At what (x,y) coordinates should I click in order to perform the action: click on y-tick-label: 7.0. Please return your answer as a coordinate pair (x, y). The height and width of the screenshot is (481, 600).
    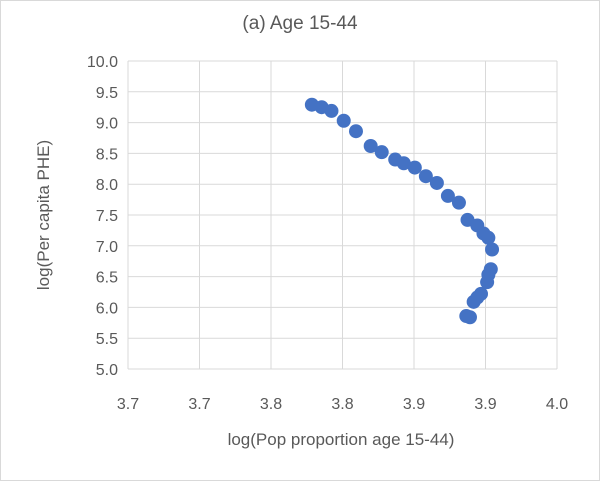
    Looking at the image, I should click on (107, 247).